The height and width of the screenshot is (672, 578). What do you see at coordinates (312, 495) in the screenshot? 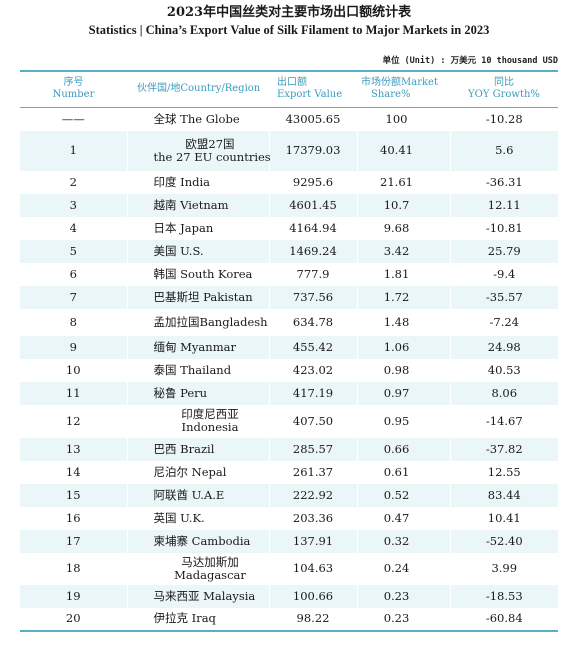
I see `row-export-value: 222.92` at bounding box center [312, 495].